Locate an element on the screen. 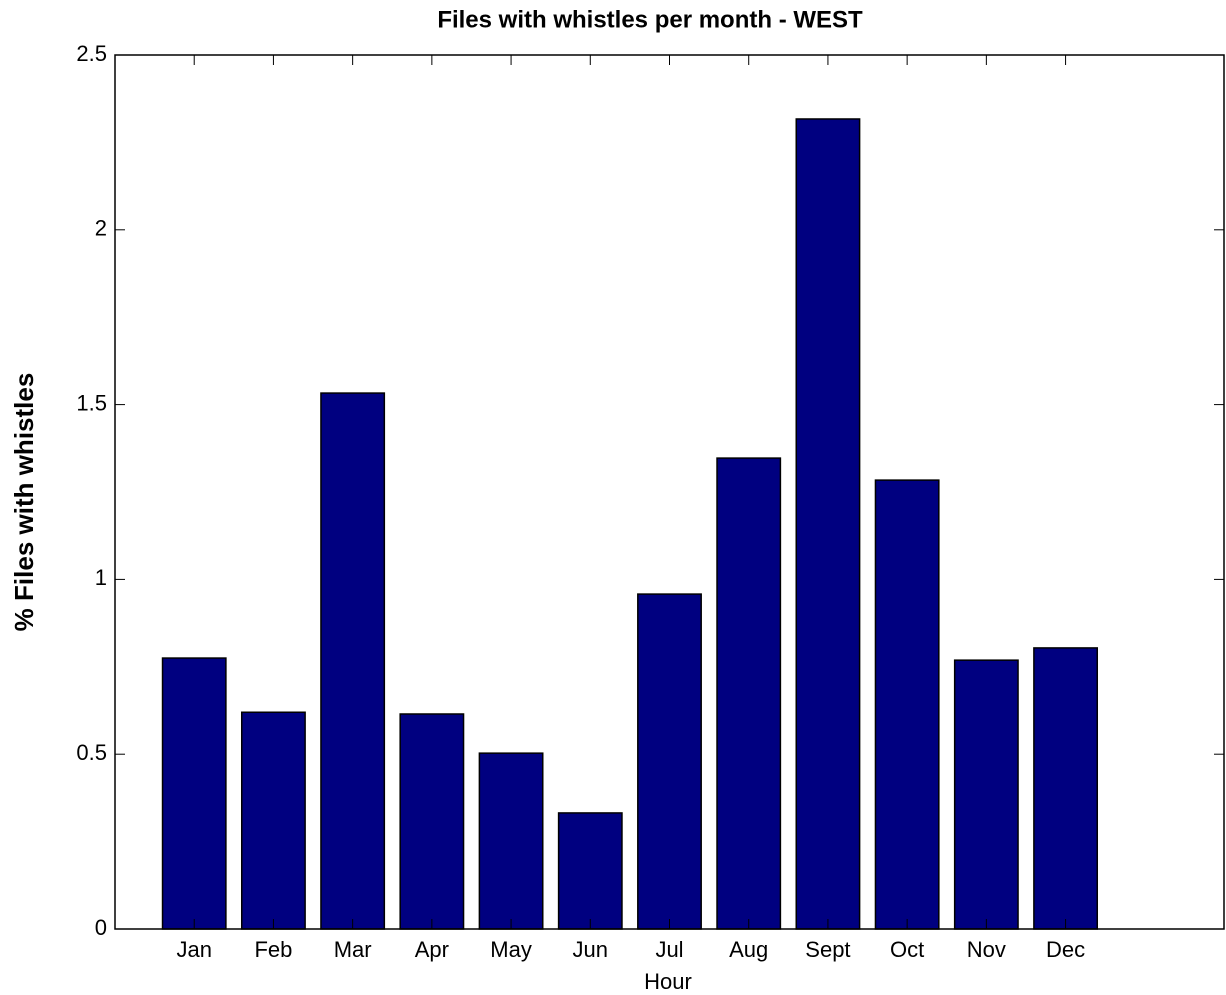 This screenshot has height=995, width=1226. y-tick-label: 1 is located at coordinates (101, 577).